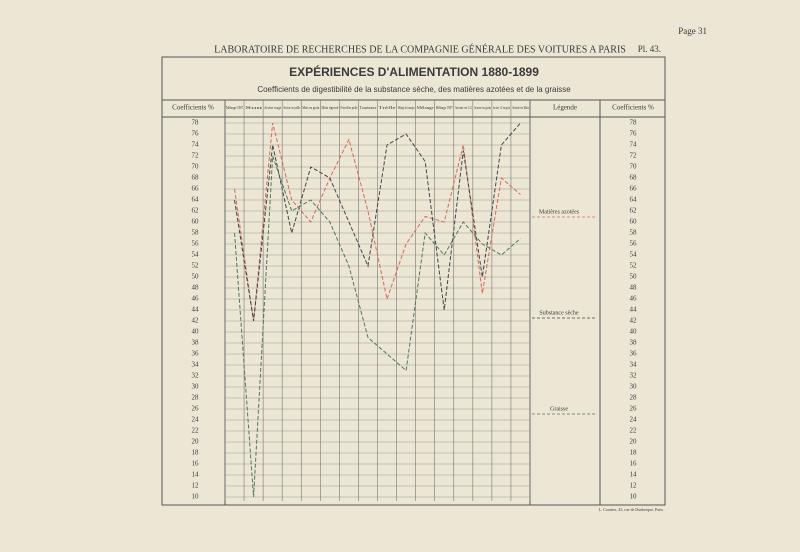 The width and height of the screenshot is (800, 552). Describe the element at coordinates (367, 107) in the screenshot. I see `column-header: Tourteaux` at that location.